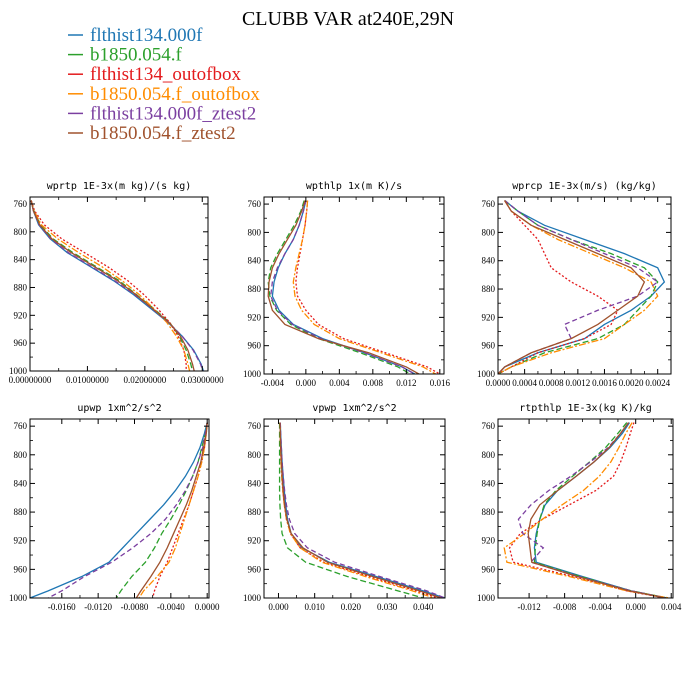 The image size is (700, 700). I want to click on panel-title: rtpthlp 1E-3x(kg K)/kg, so click(585, 408).